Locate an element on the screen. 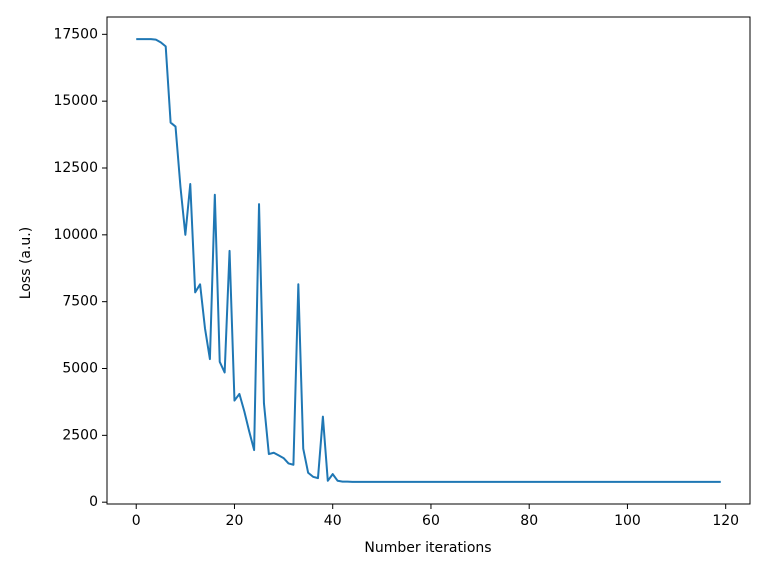 The height and width of the screenshot is (576, 768). y-tick-label: 0 is located at coordinates (93, 502).